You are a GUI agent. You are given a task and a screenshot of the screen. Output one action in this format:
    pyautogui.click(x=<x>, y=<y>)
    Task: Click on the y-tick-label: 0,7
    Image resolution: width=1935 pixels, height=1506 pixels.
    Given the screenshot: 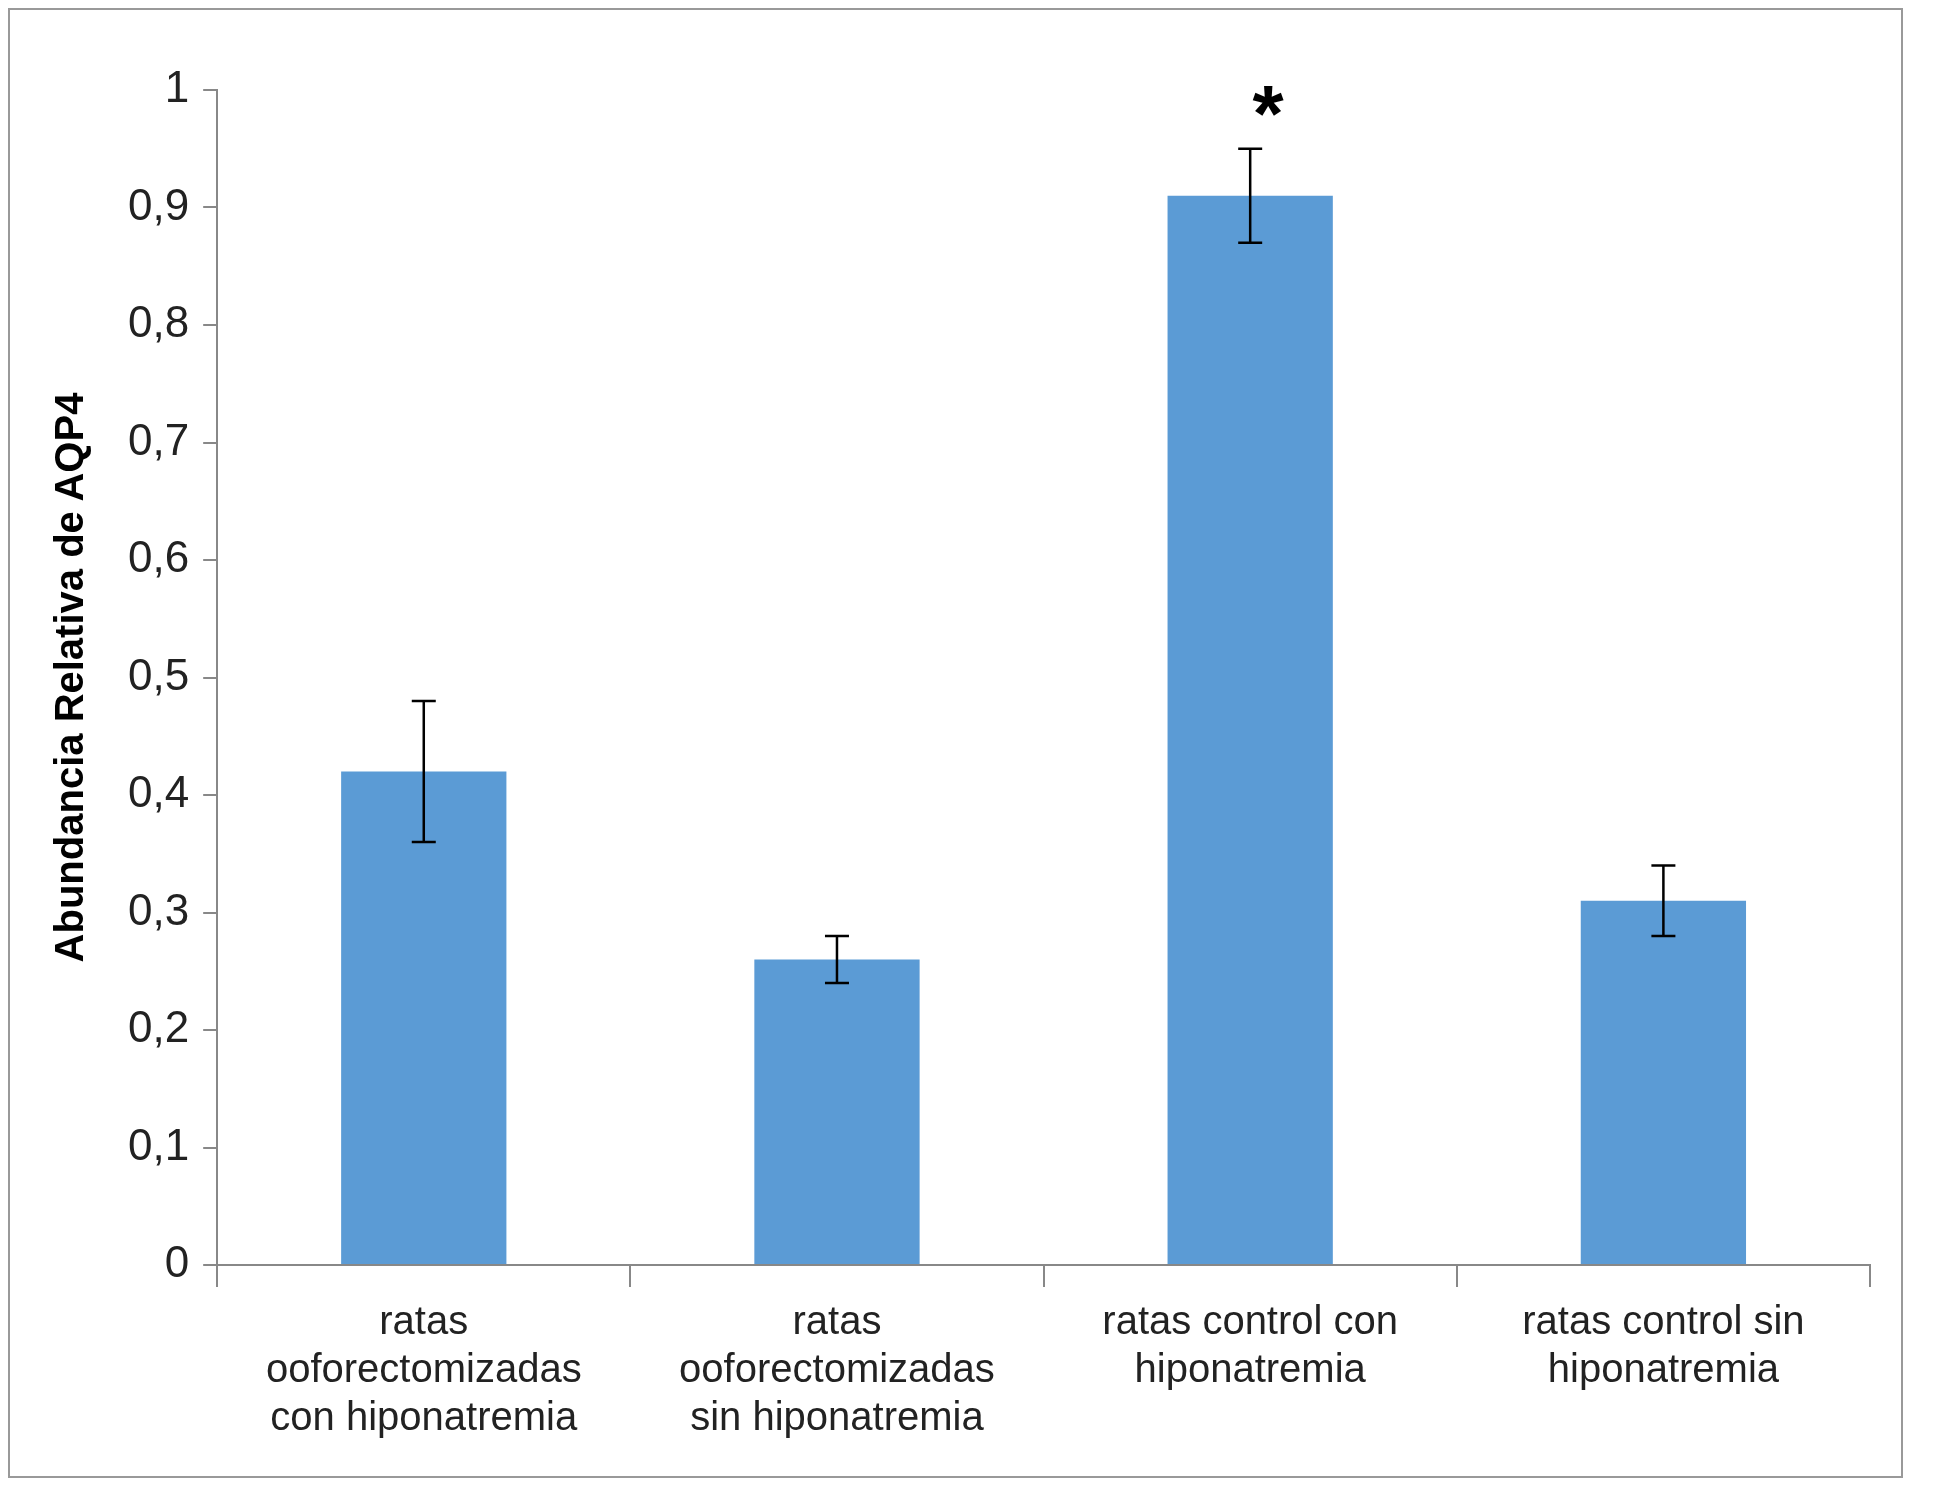 What is the action you would take?
    pyautogui.click(x=158, y=439)
    